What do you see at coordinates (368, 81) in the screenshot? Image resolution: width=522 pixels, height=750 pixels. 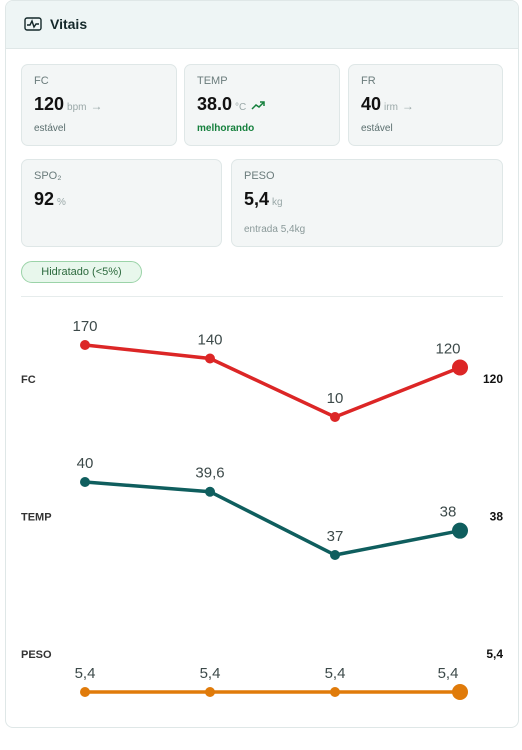 I see `card-label: FR` at bounding box center [368, 81].